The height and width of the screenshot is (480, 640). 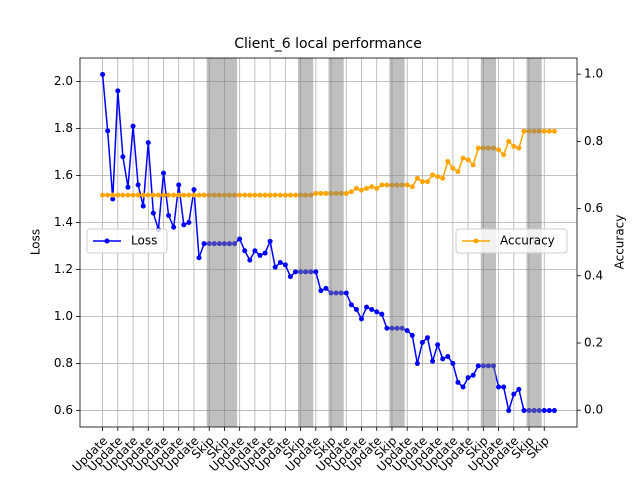 I want to click on y2-tick-label: 1.0, so click(x=593, y=74).